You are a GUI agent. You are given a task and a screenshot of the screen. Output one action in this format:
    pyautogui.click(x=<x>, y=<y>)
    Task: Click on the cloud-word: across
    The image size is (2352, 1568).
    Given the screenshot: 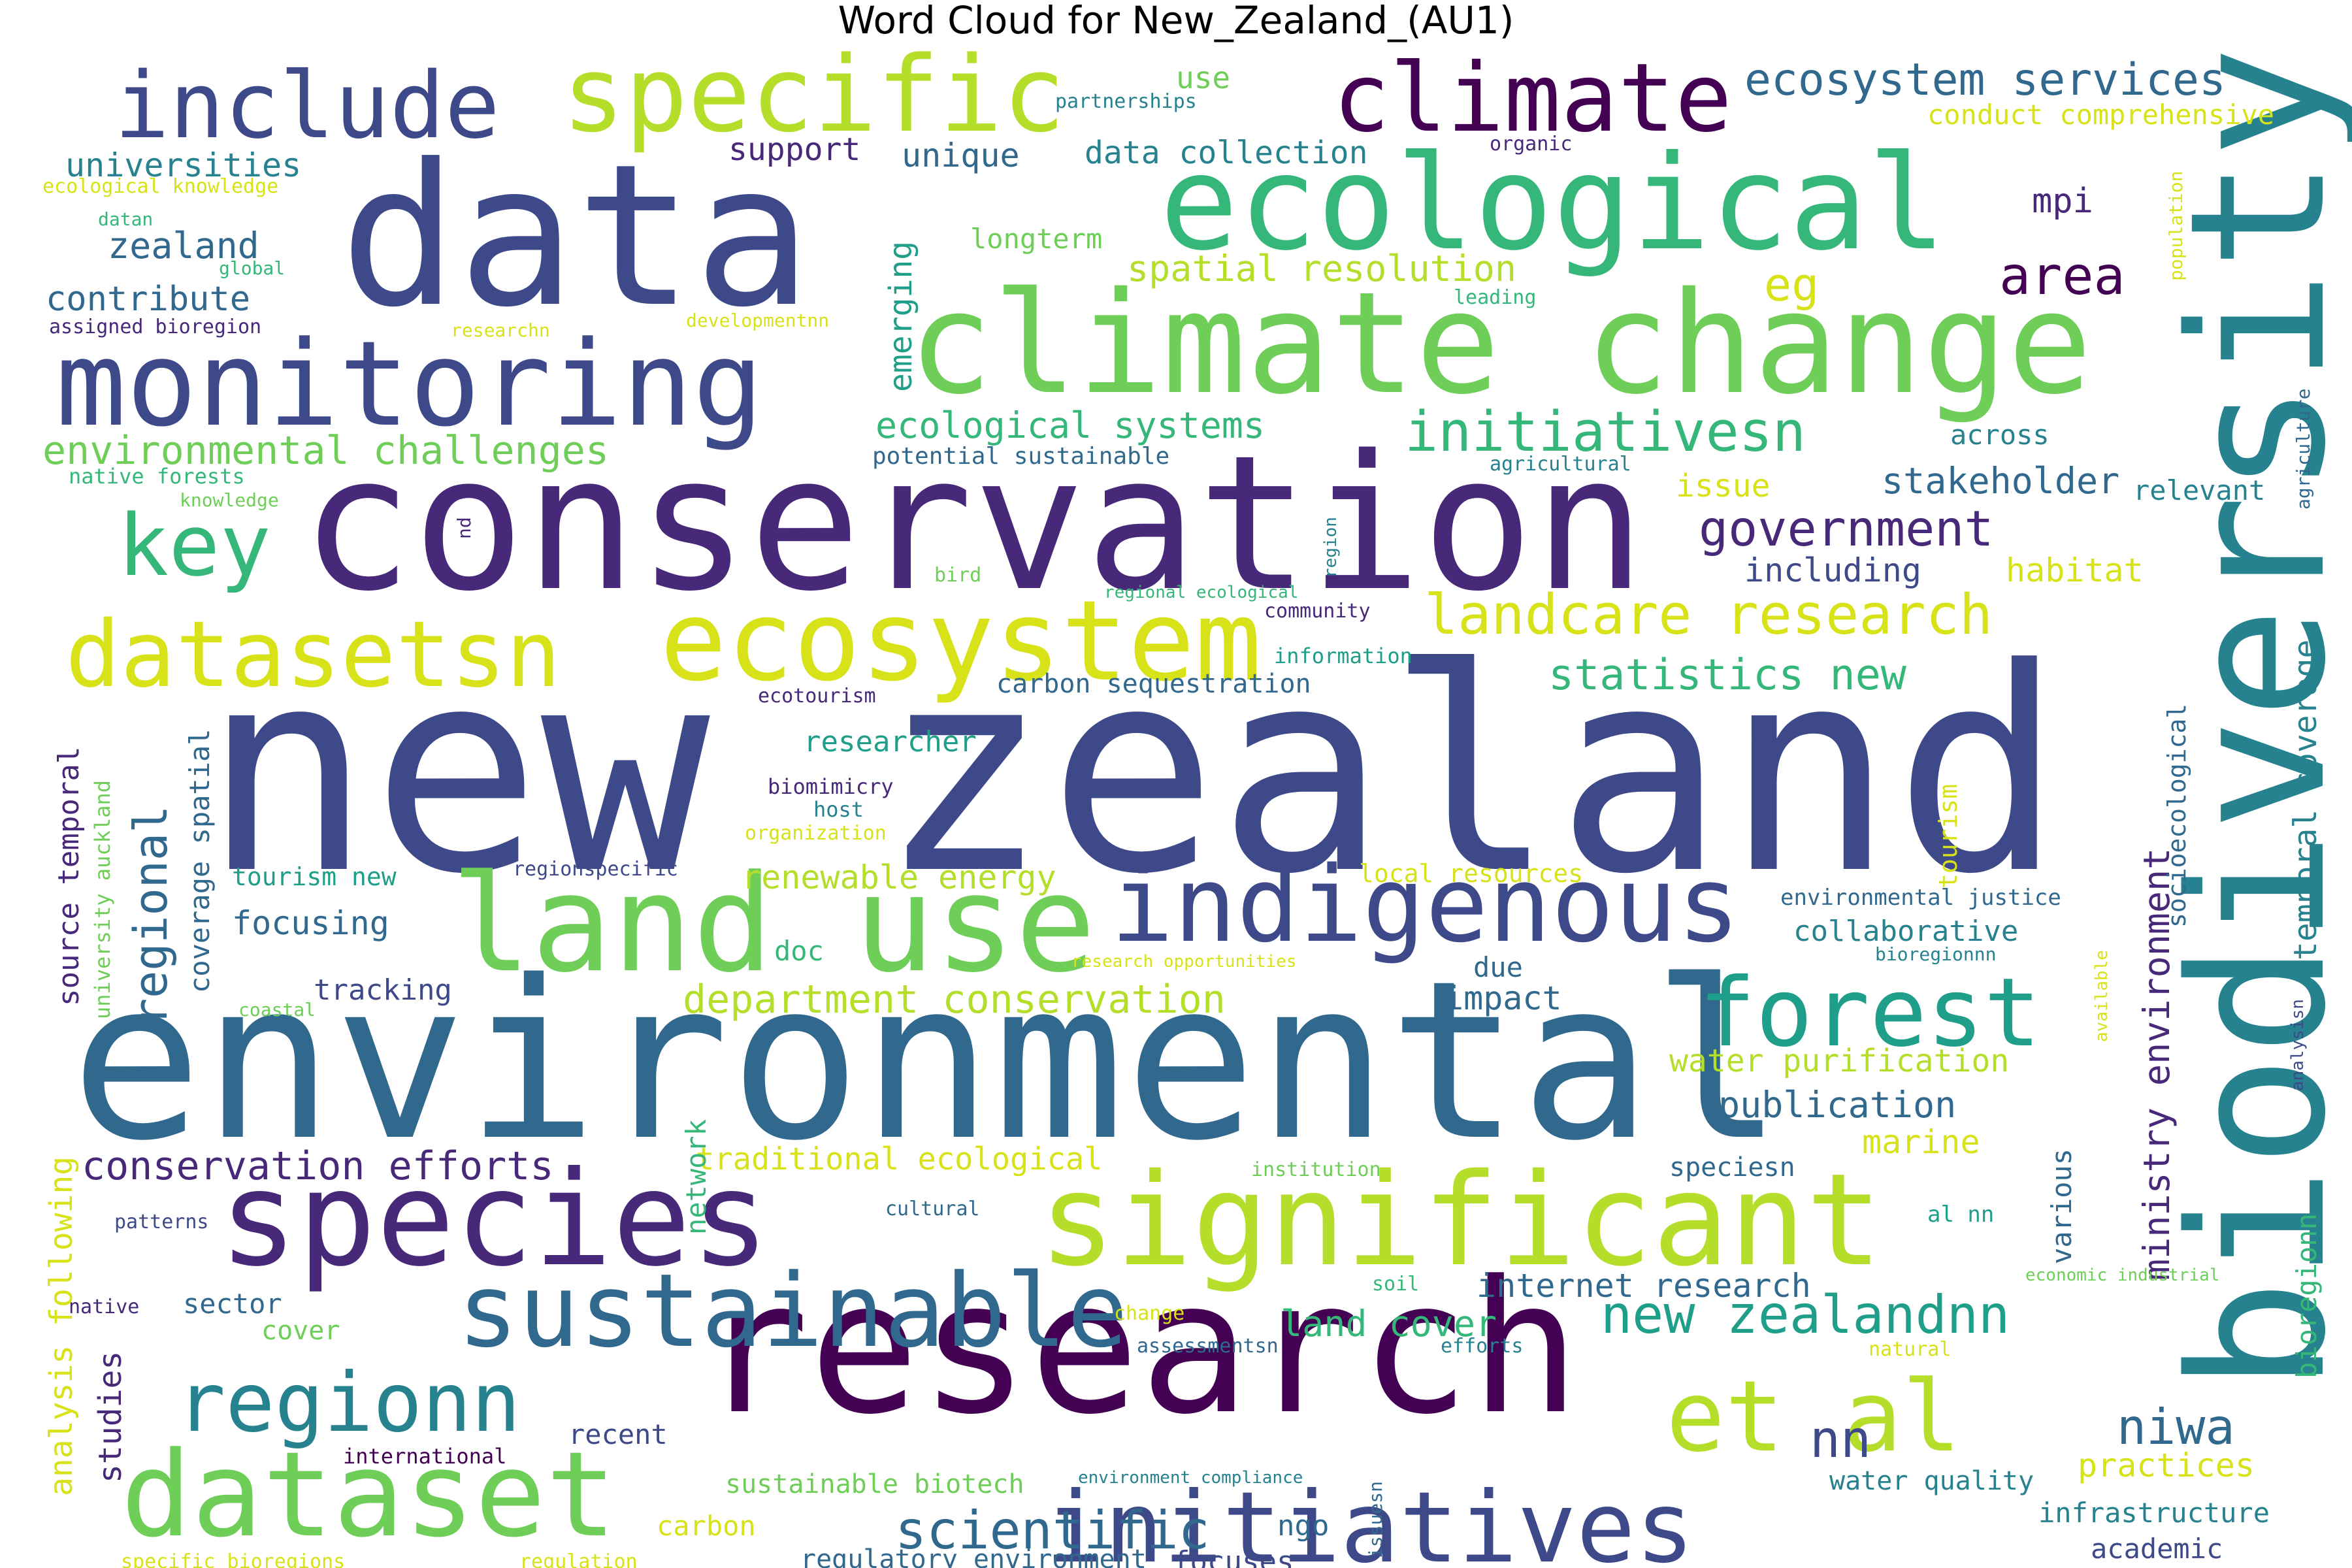 What is the action you would take?
    pyautogui.click(x=2000, y=435)
    